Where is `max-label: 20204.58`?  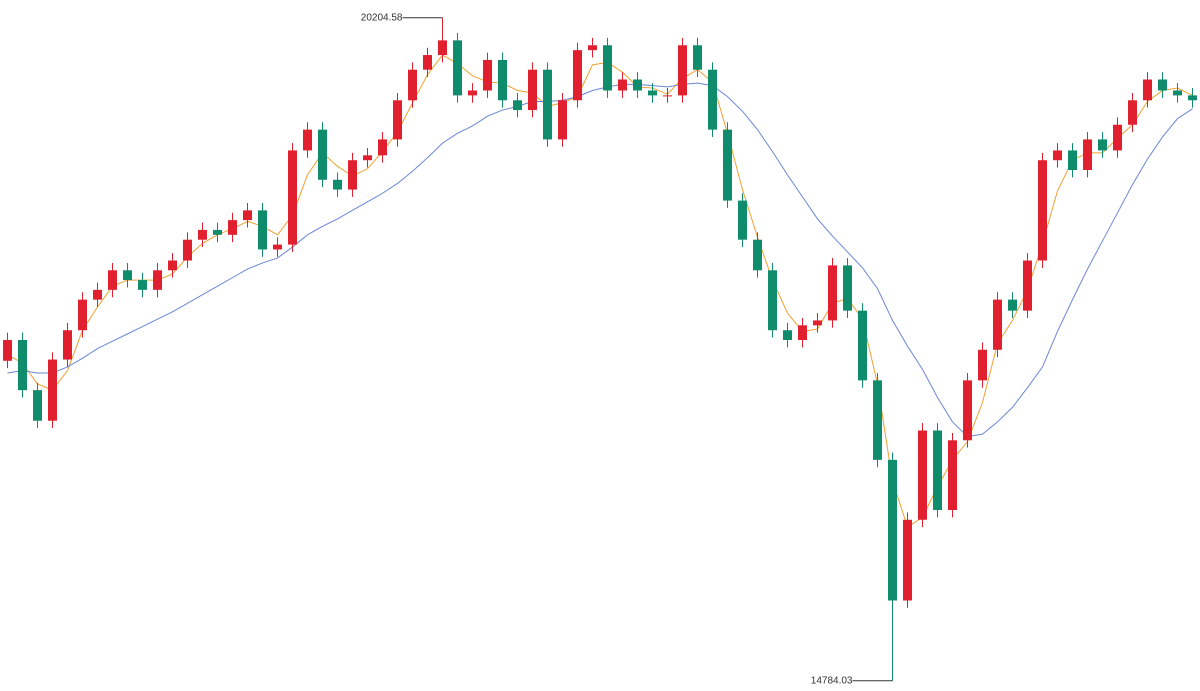
max-label: 20204.58 is located at coordinates (382, 17).